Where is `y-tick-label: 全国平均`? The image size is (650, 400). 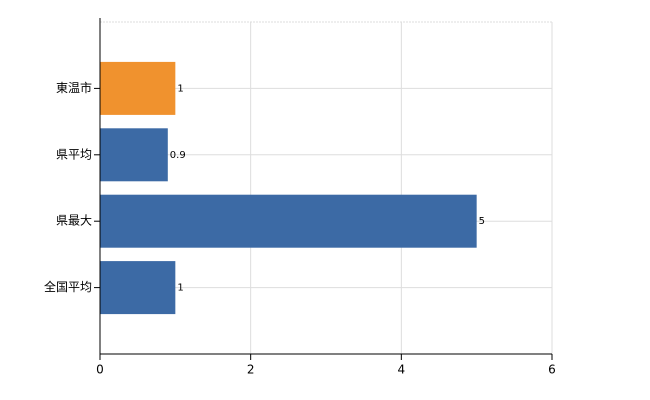 y-tick-label: 全国平均 is located at coordinates (68, 286).